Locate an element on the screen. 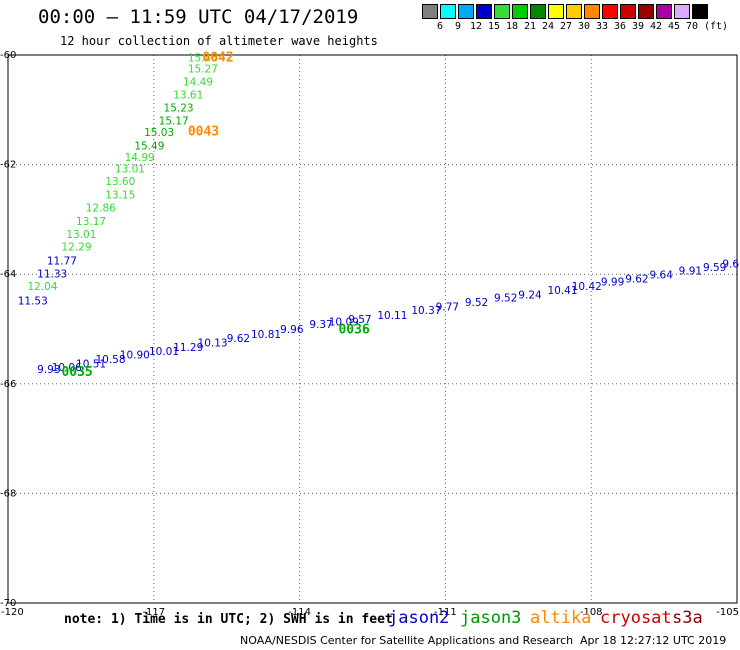  wave-height-label: 10.41 is located at coordinates (562, 291).